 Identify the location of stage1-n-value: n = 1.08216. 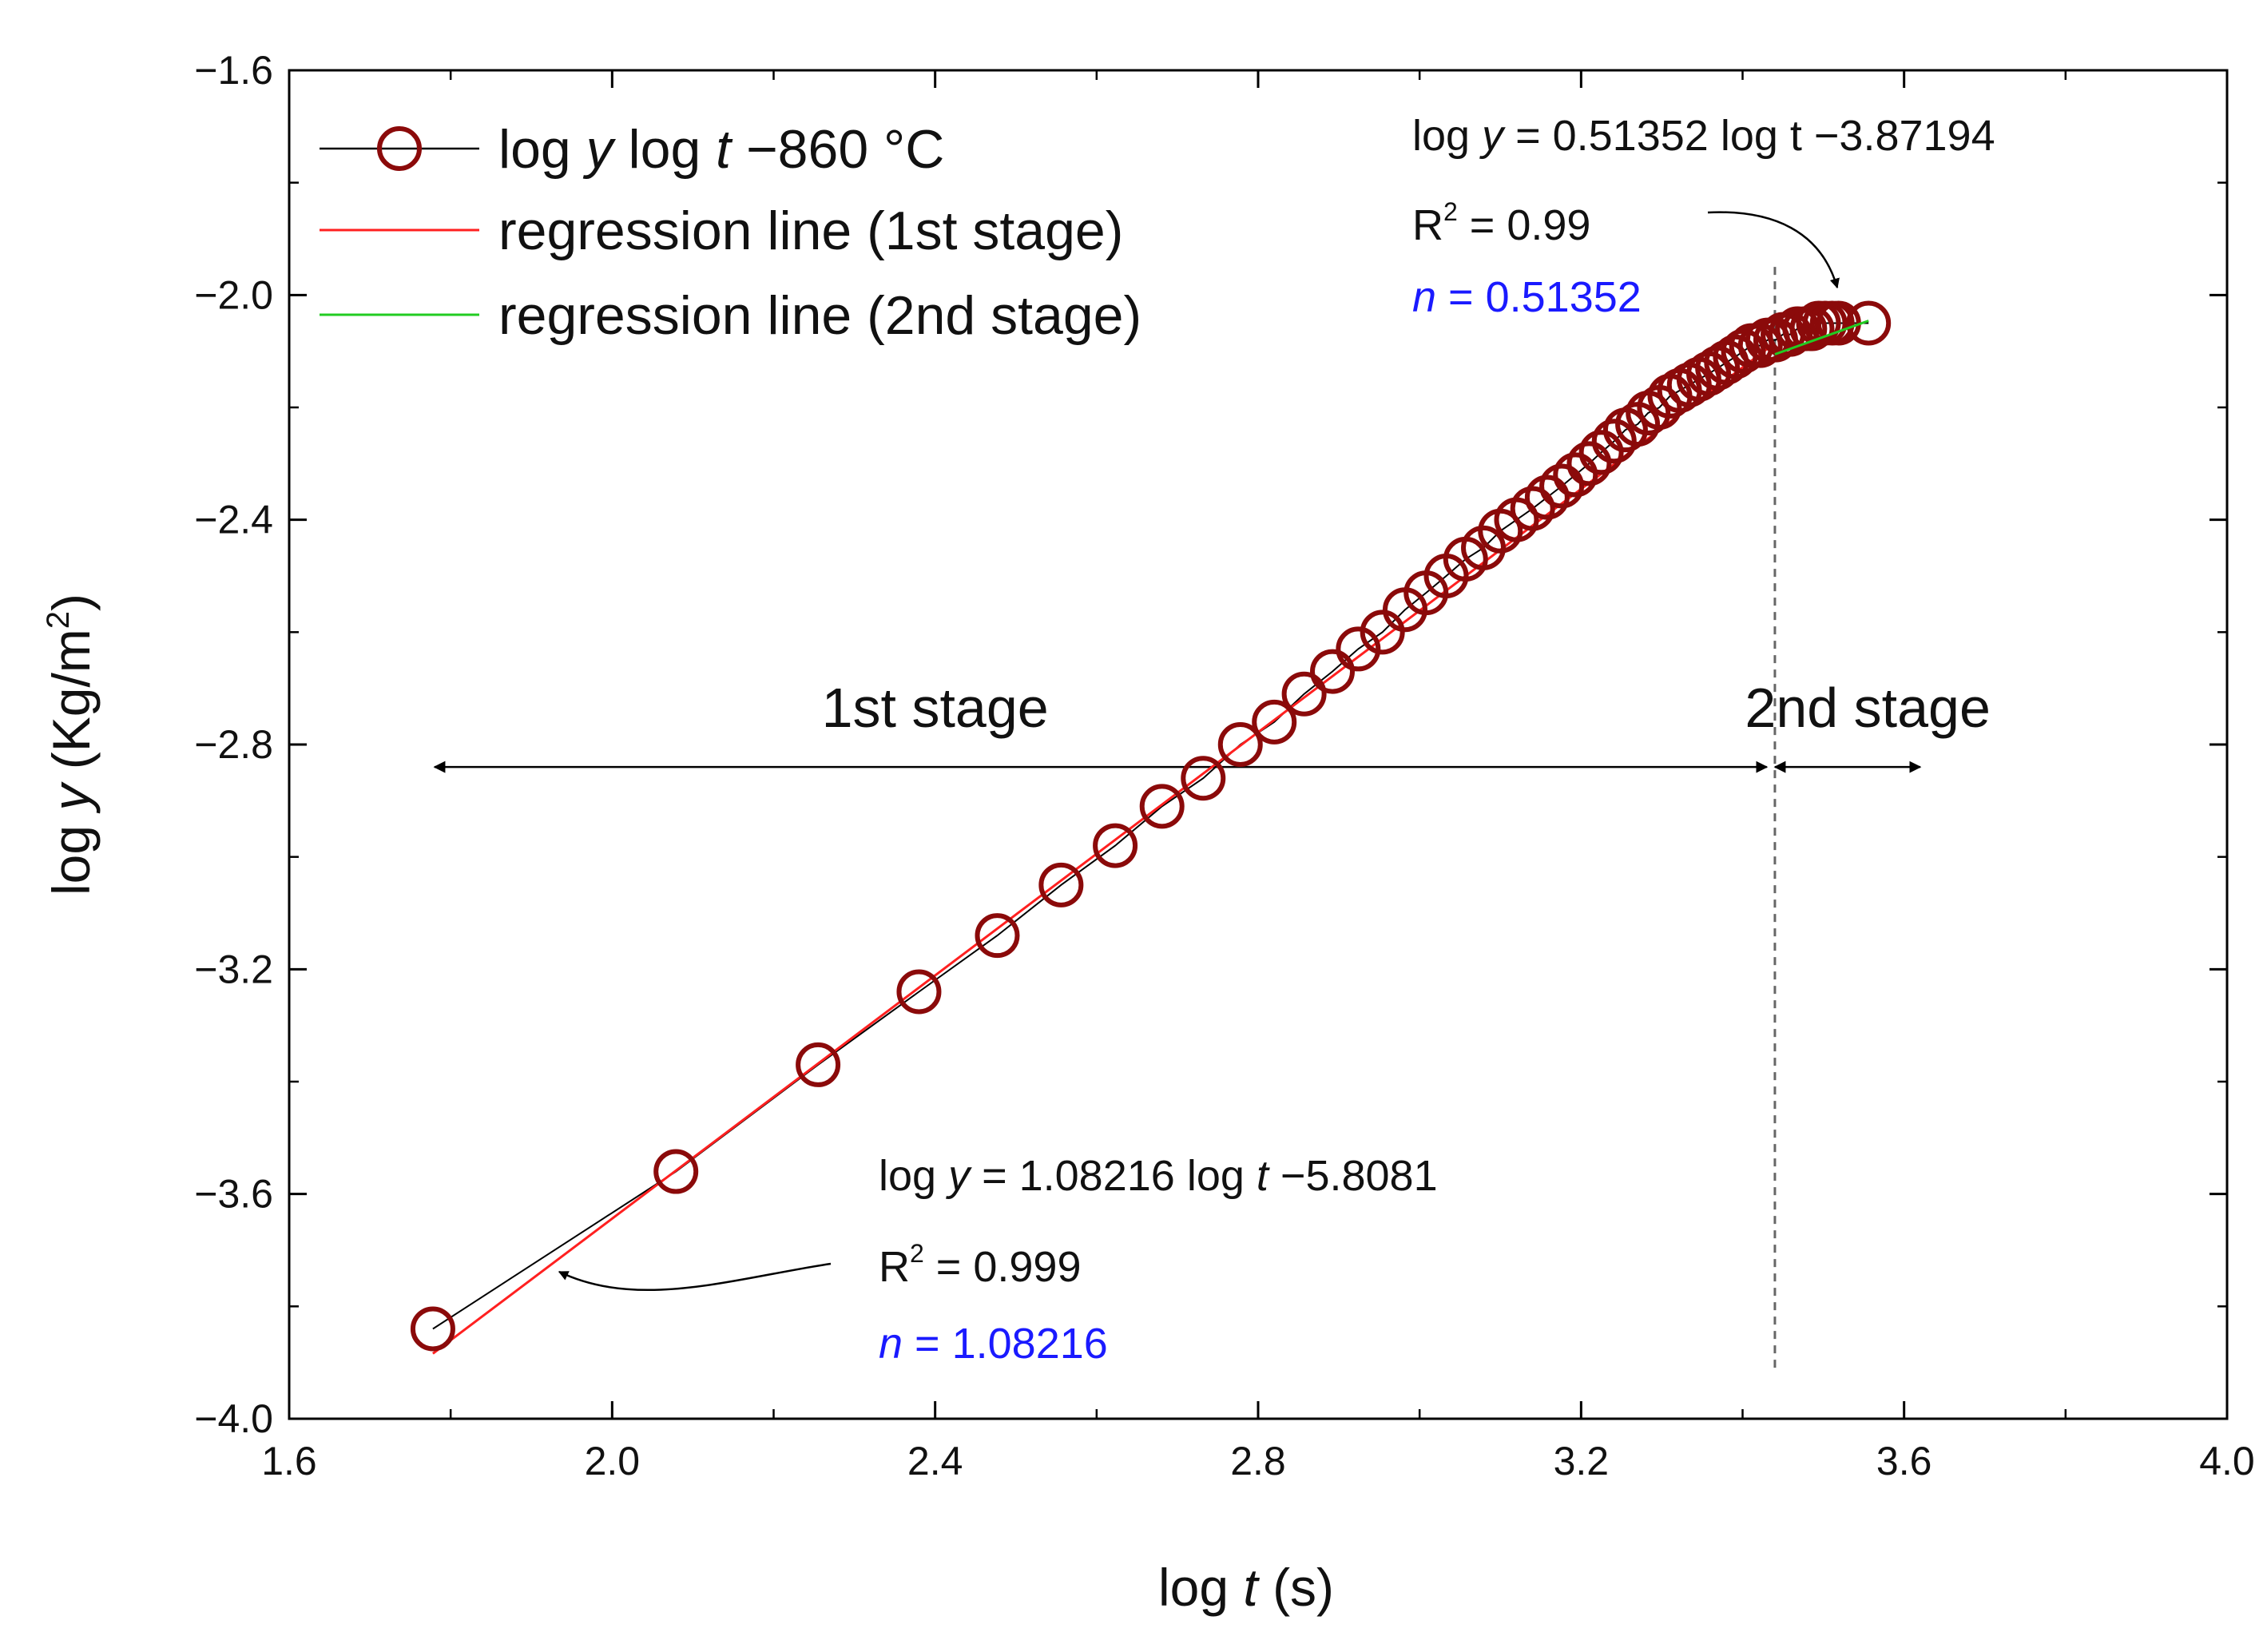
(994, 1344).